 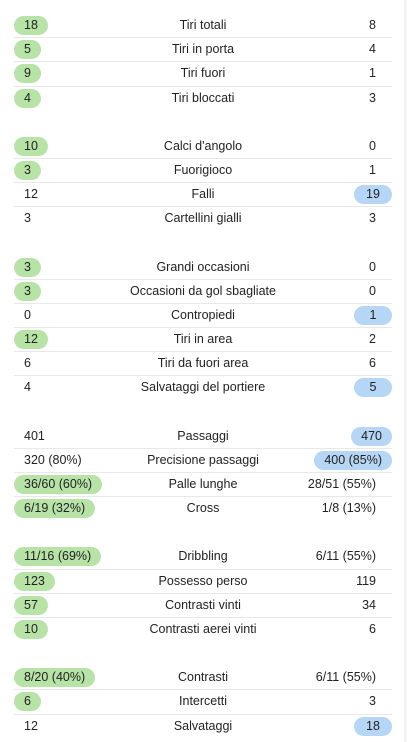 I want to click on stat-label: Calci d'angolo, so click(x=203, y=145).